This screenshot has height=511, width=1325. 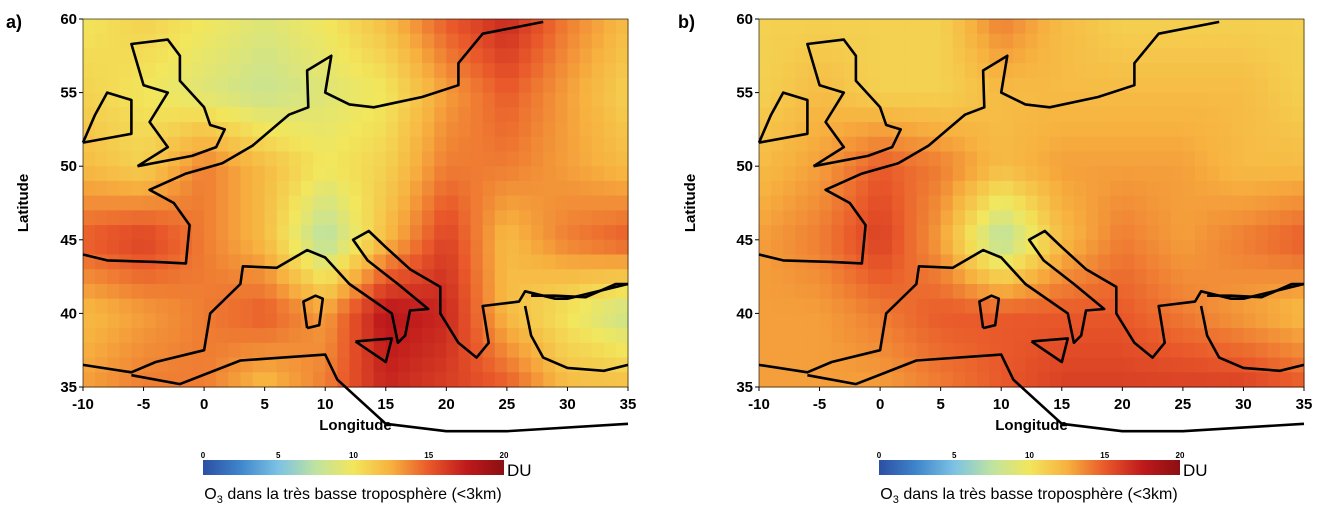 What do you see at coordinates (744, 387) in the screenshot?
I see `y-tick-label: 35` at bounding box center [744, 387].